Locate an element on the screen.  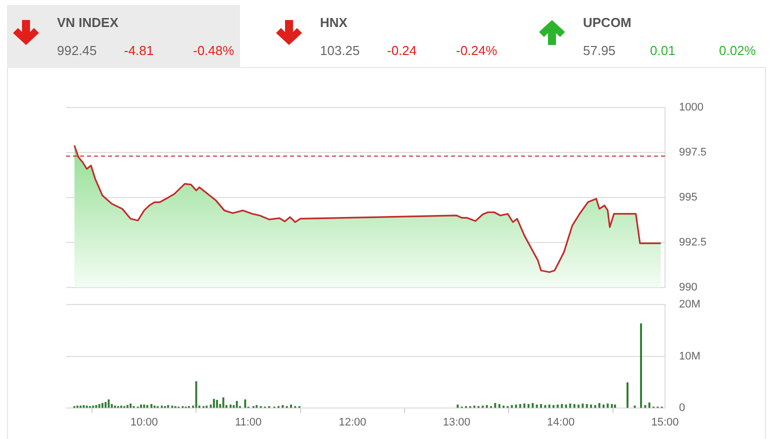
data-label: -4.81 is located at coordinates (139, 51).